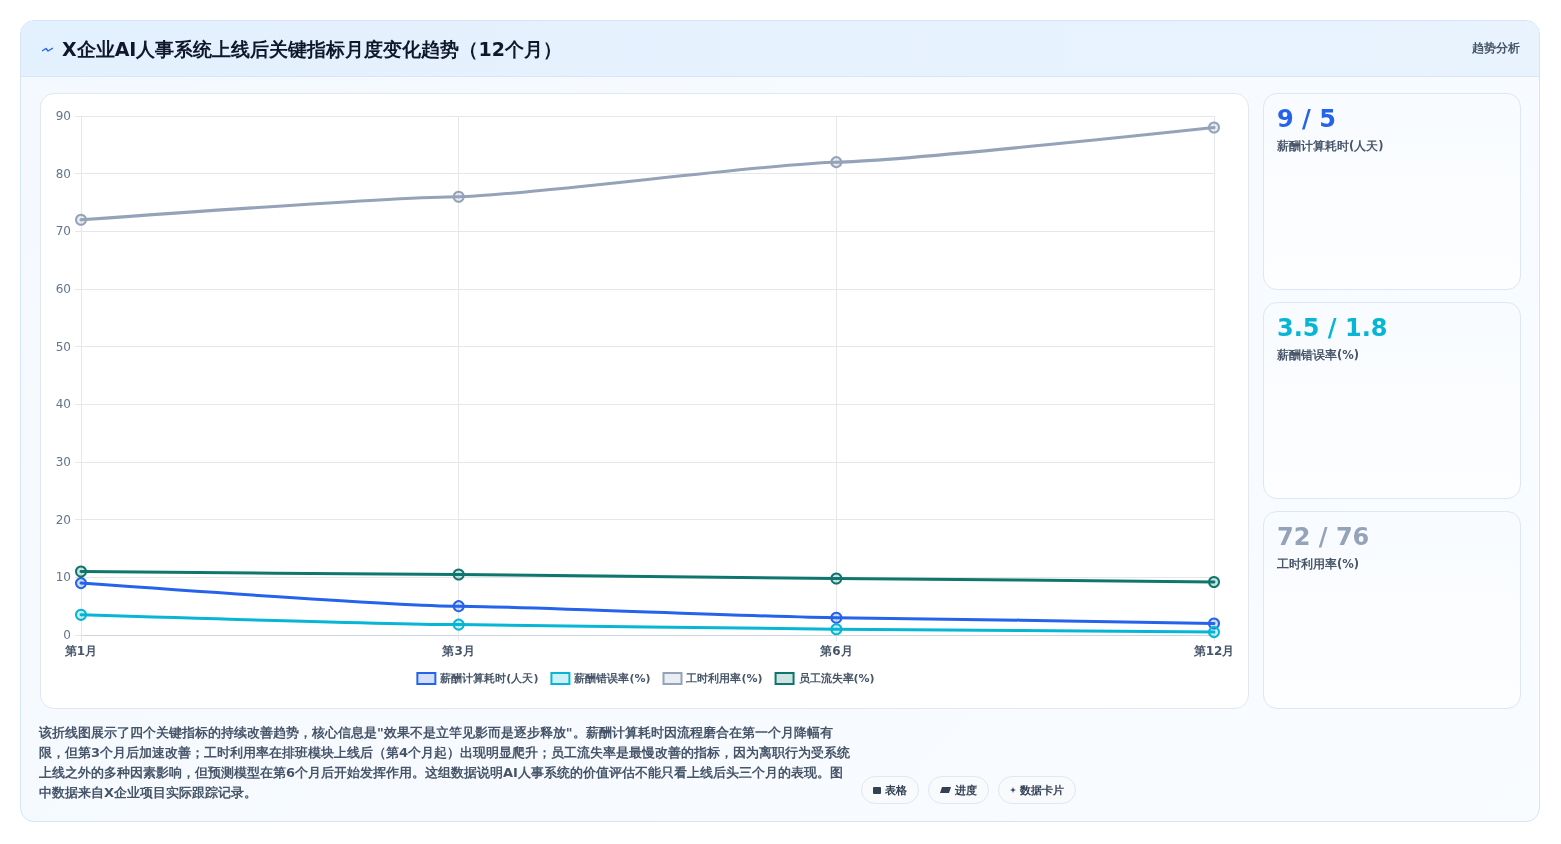 This screenshot has height=844, width=1561. What do you see at coordinates (63, 173) in the screenshot?
I see `y-tick-label: 80` at bounding box center [63, 173].